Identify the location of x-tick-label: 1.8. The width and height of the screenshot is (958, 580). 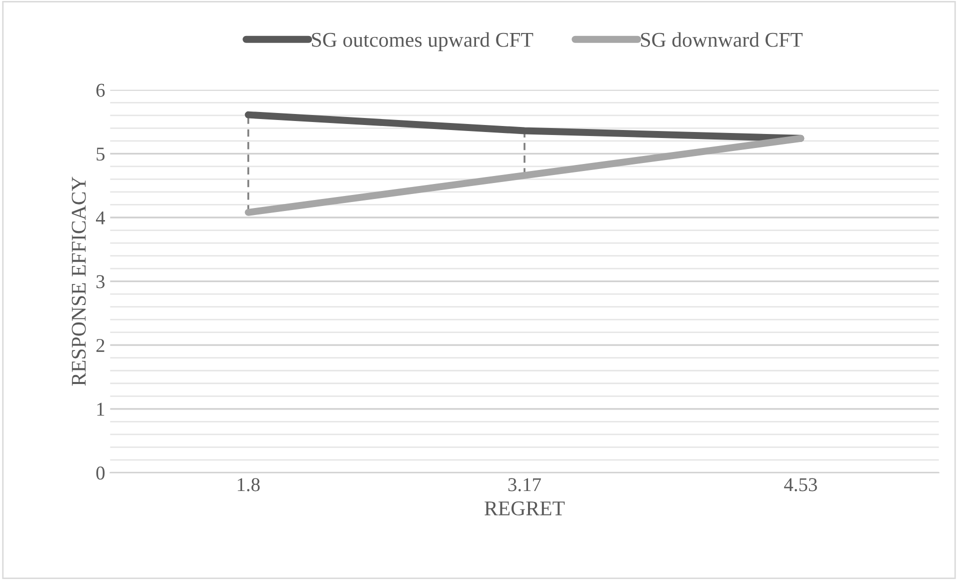
(249, 485).